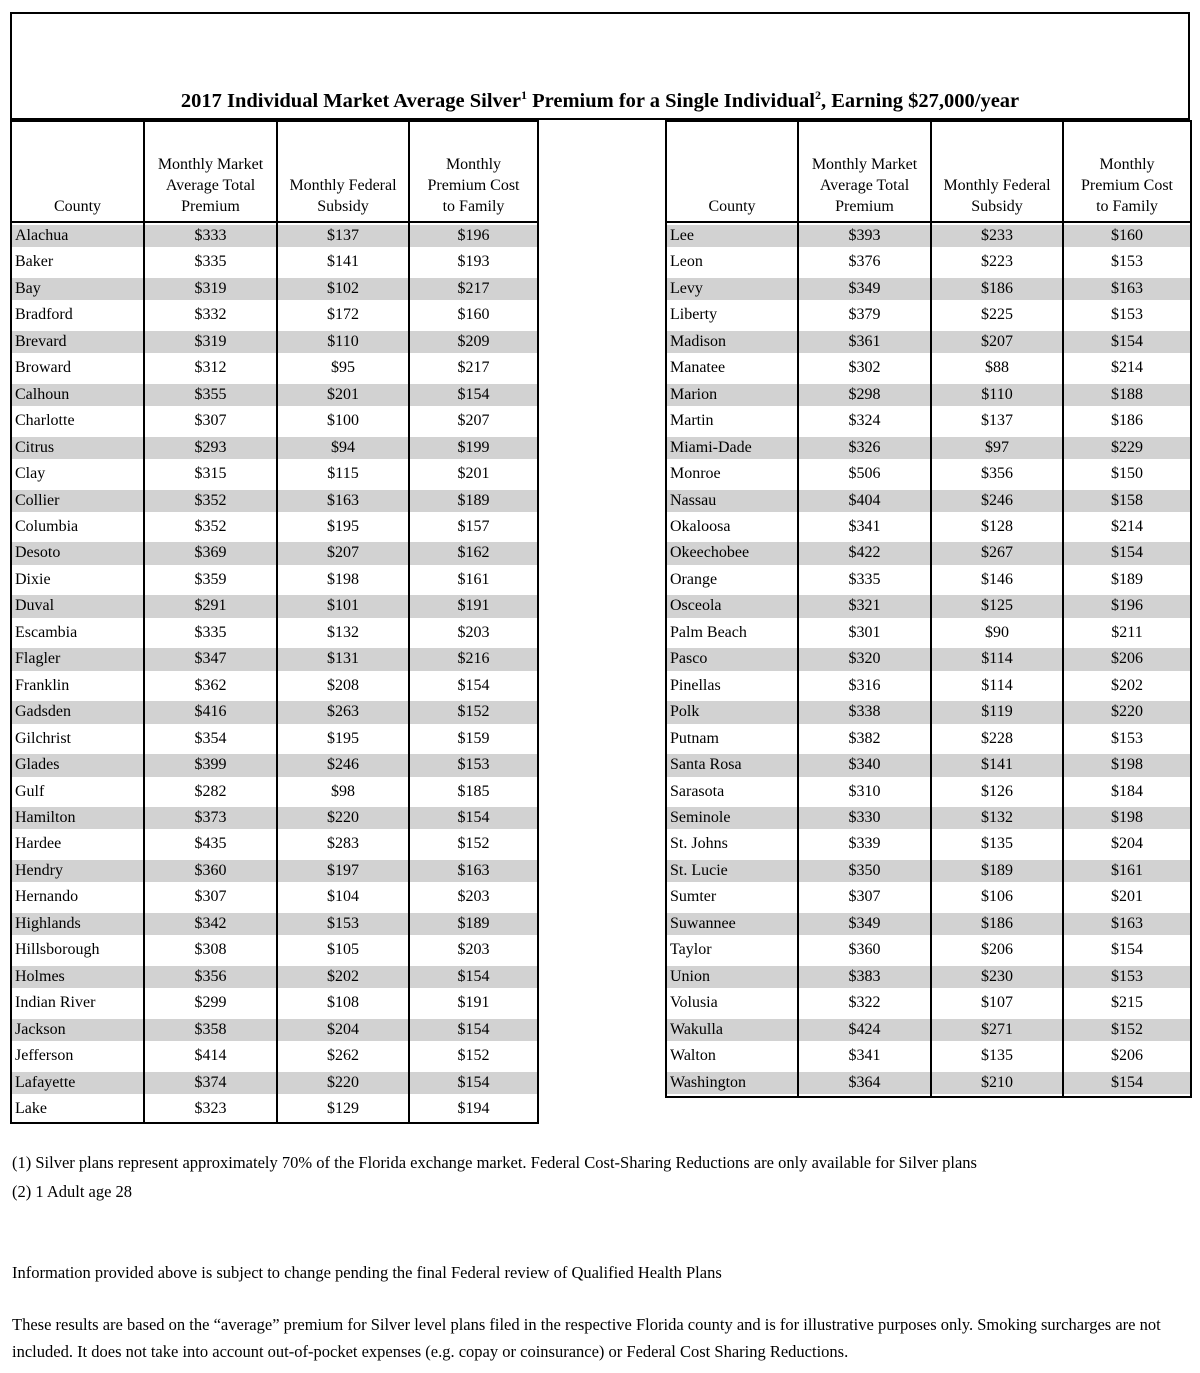  Describe the element at coordinates (274, 395) in the screenshot. I see `table-row: Calhoun $355 $201 $154` at that location.